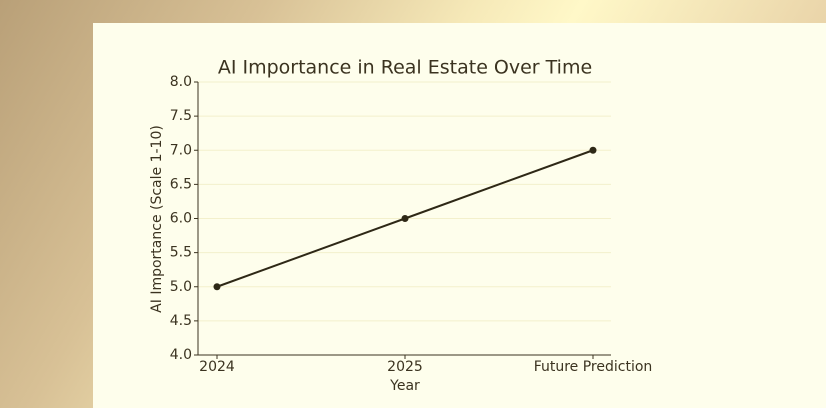 This screenshot has height=408, width=826. I want to click on y-tick-label: 4.0, so click(181, 355).